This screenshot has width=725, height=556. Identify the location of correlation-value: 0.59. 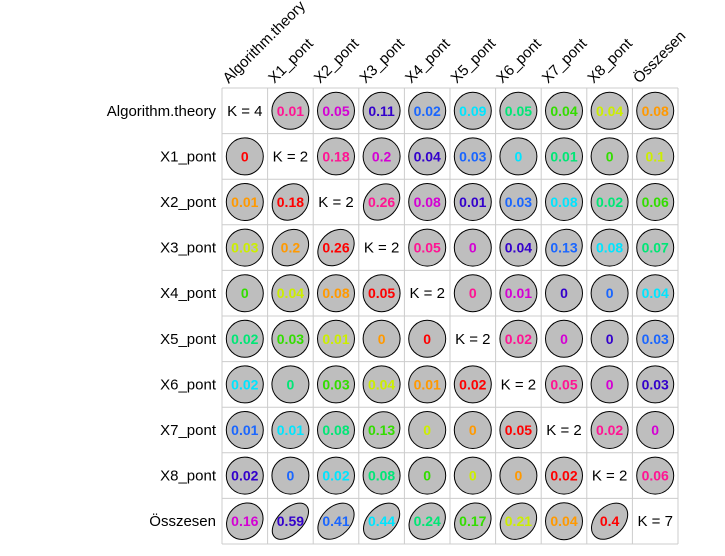
(290, 521).